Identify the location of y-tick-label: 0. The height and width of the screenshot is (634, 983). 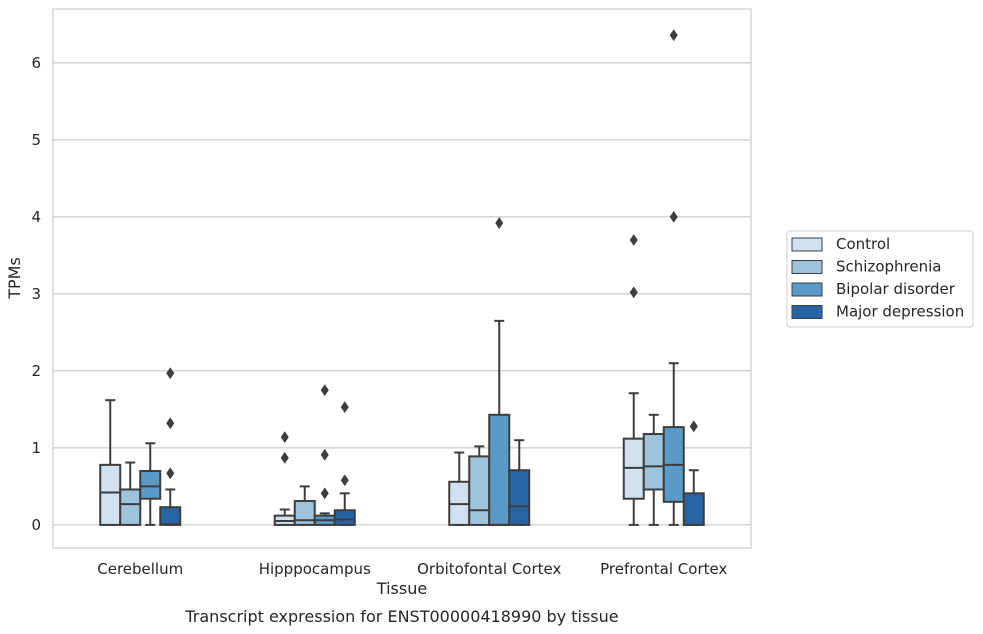
(36, 525).